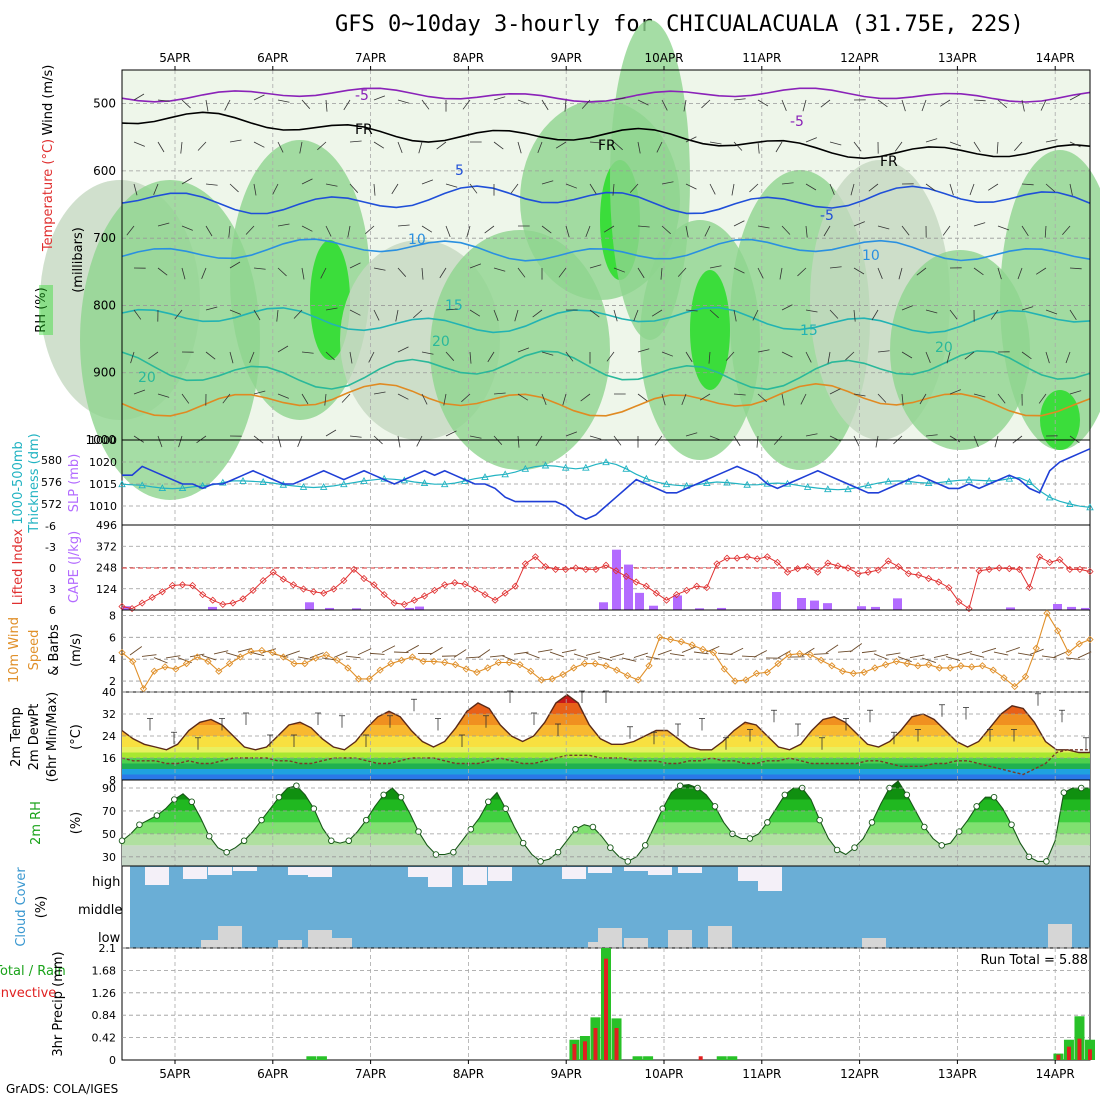 The height and width of the screenshot is (1100, 1100). I want to click on temp-tick-label: 8, so click(112, 780).